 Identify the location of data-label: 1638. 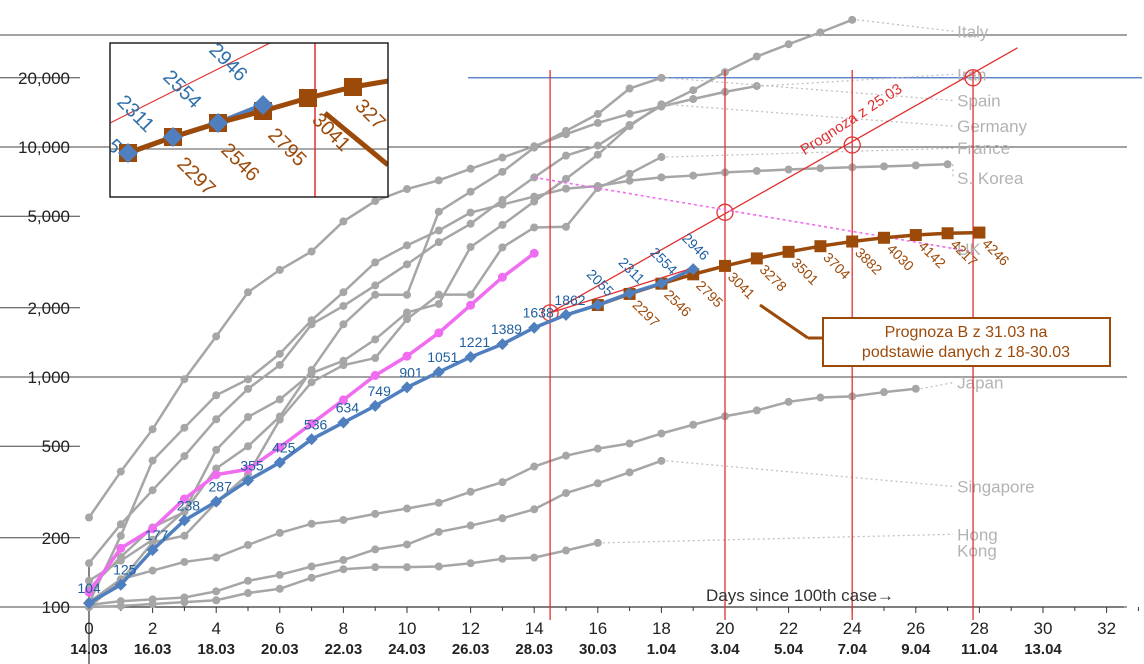
(538, 313).